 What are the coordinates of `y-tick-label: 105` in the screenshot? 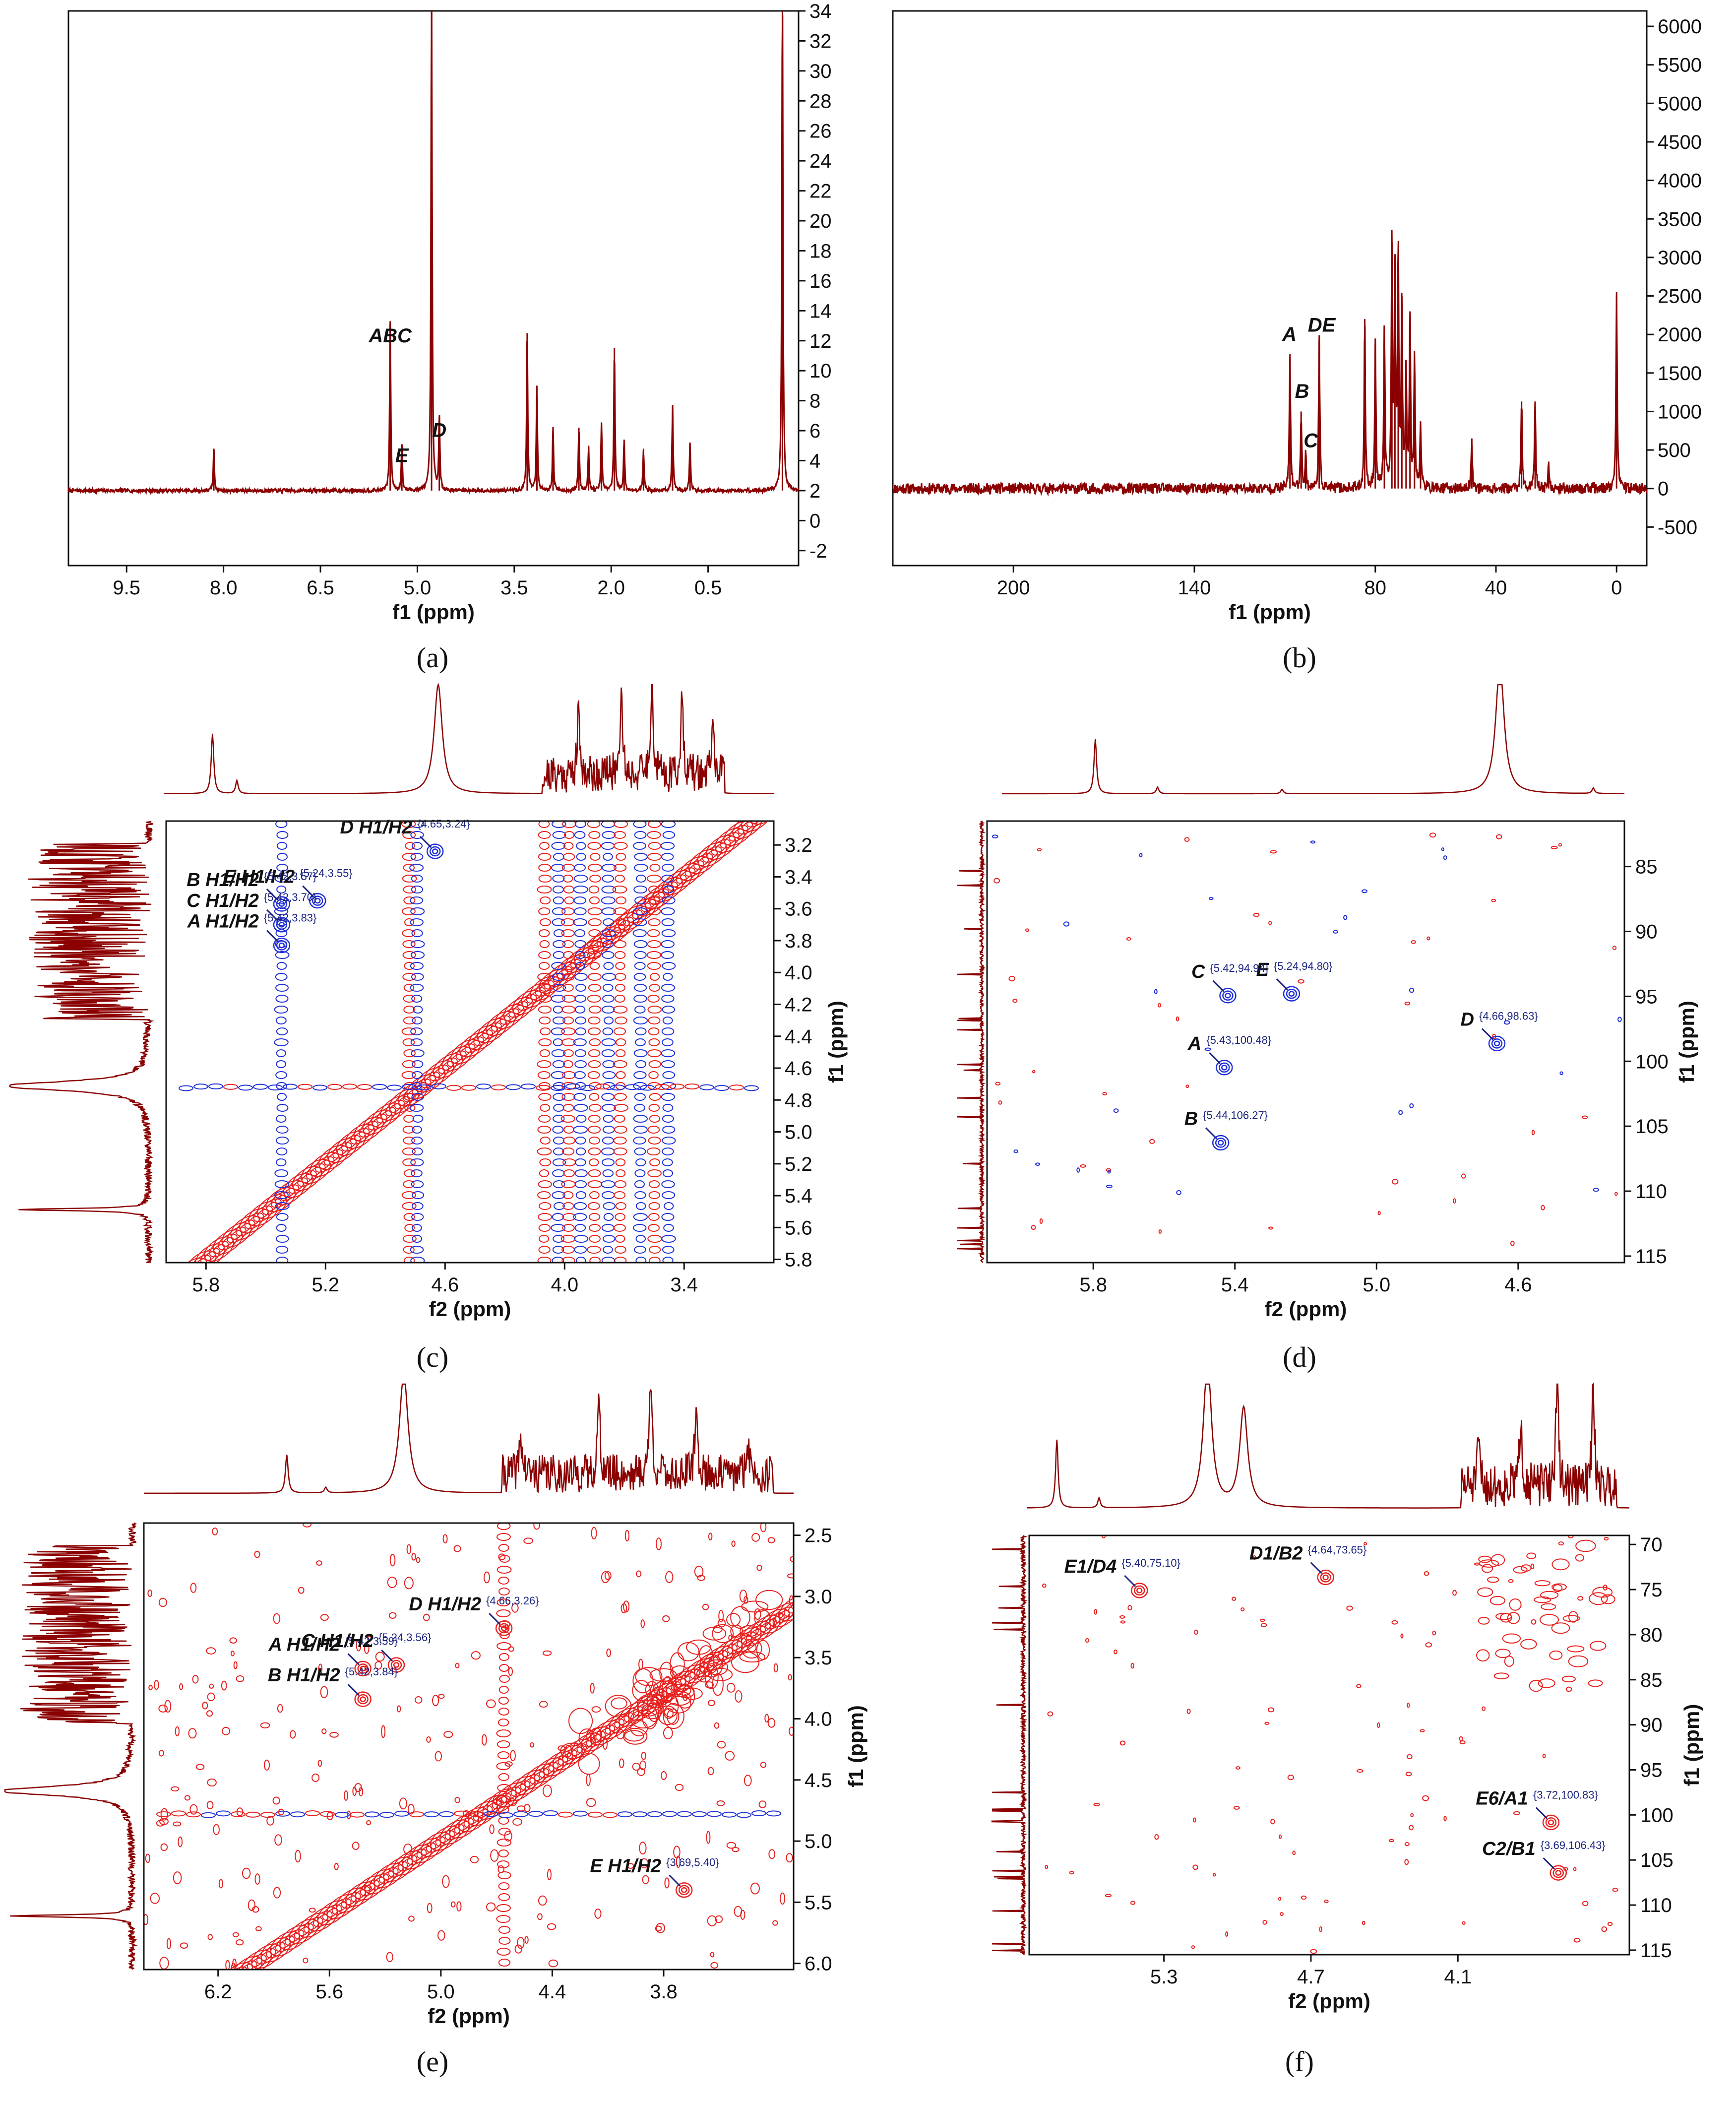 It's located at (1657, 1860).